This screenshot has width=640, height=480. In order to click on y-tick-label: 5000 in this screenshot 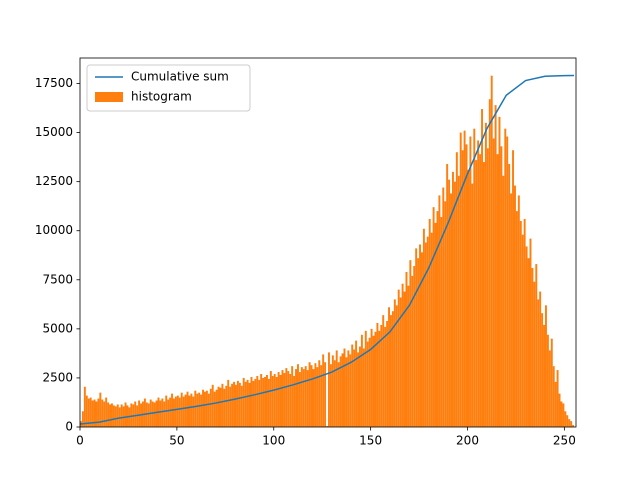, I will do `click(57, 328)`.